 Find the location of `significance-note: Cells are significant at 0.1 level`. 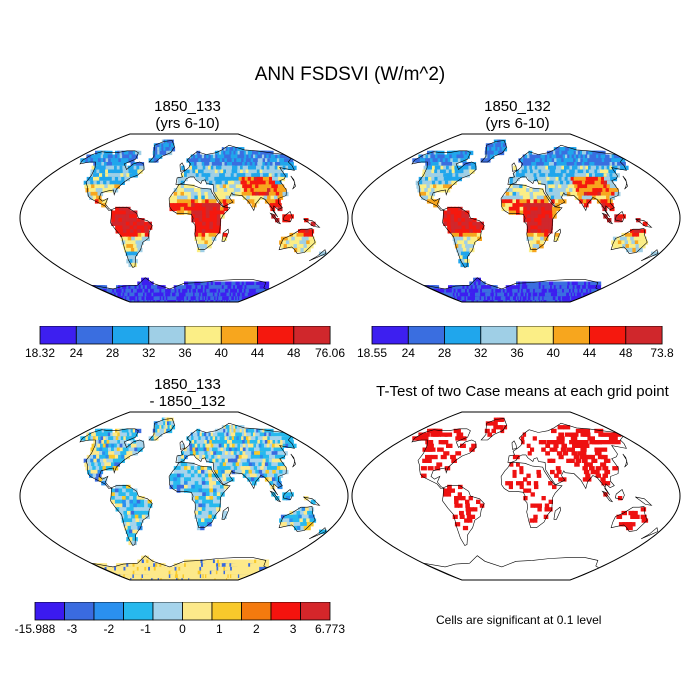

significance-note: Cells are significant at 0.1 level is located at coordinates (519, 620).